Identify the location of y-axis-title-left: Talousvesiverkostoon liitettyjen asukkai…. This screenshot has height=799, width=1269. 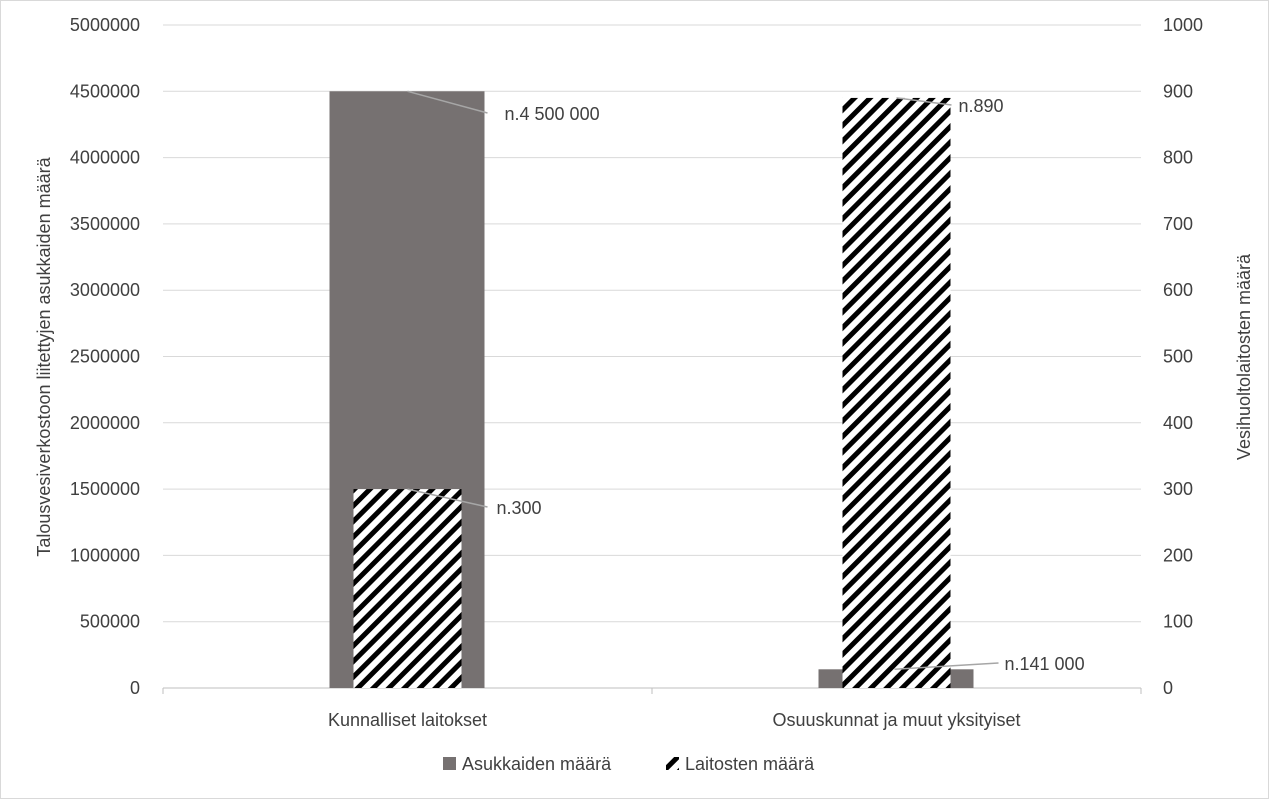
(44, 356).